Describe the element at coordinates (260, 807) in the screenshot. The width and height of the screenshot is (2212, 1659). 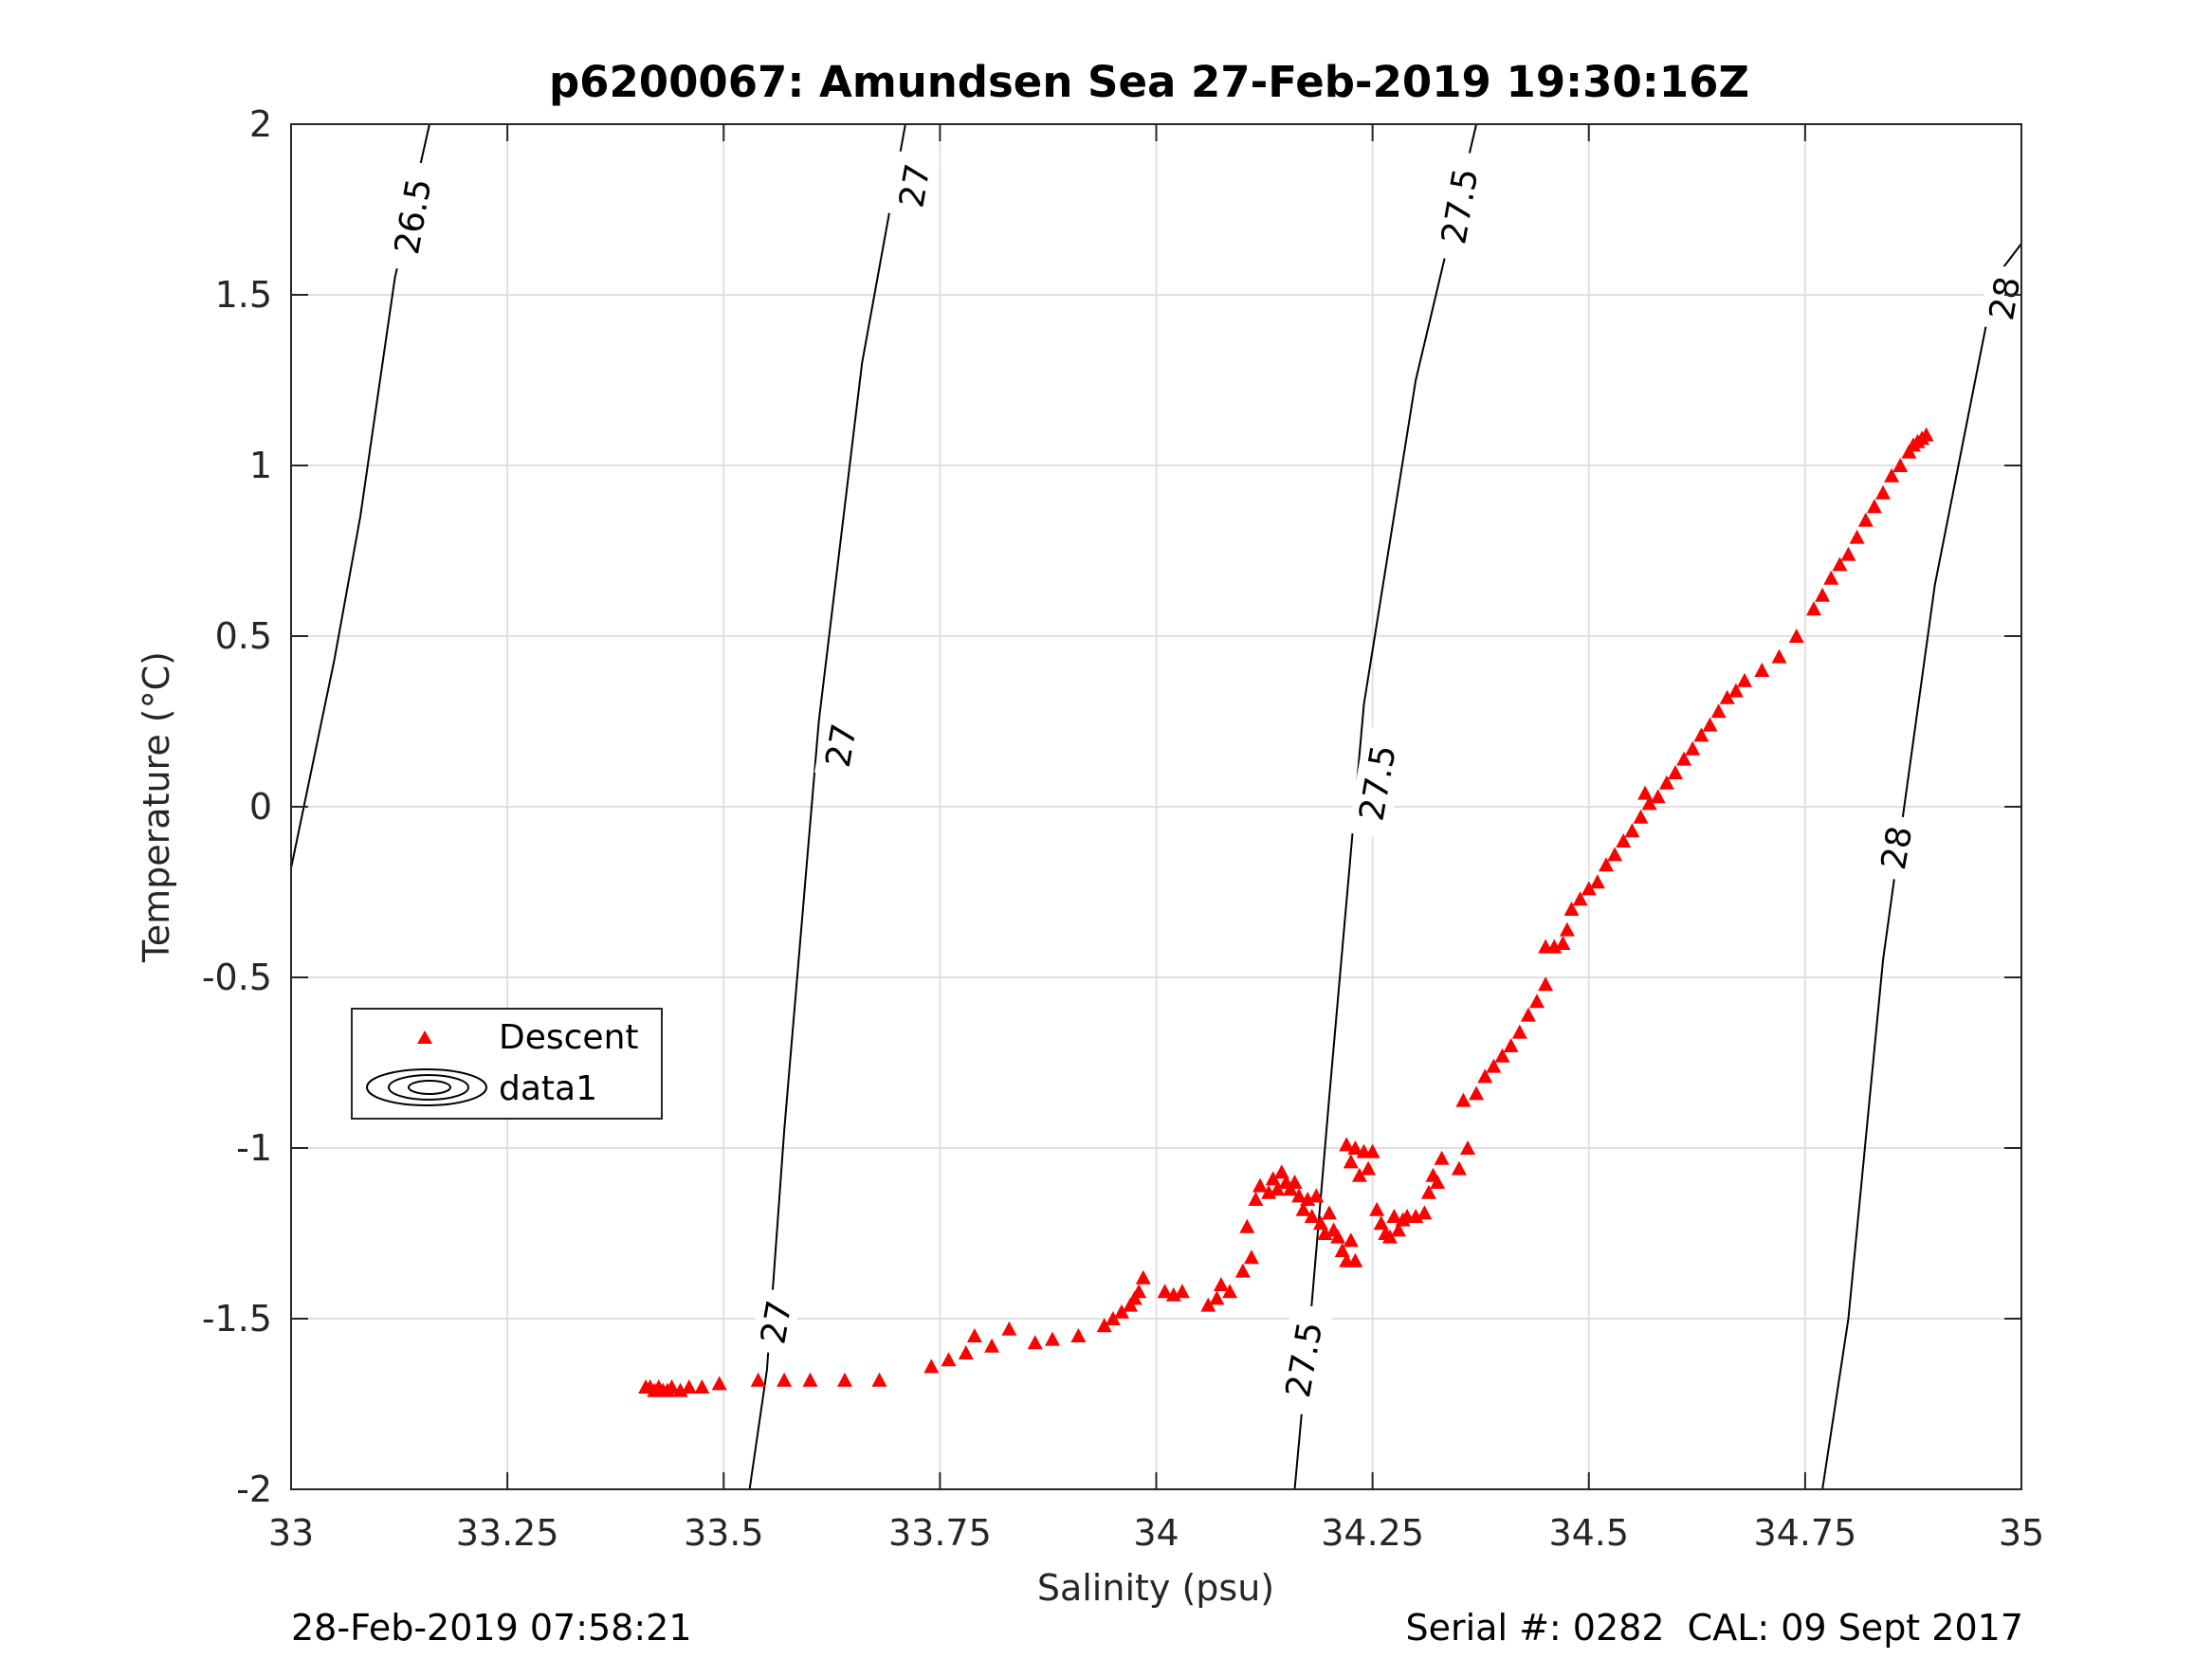
I see `y-tick-label: 0` at that location.